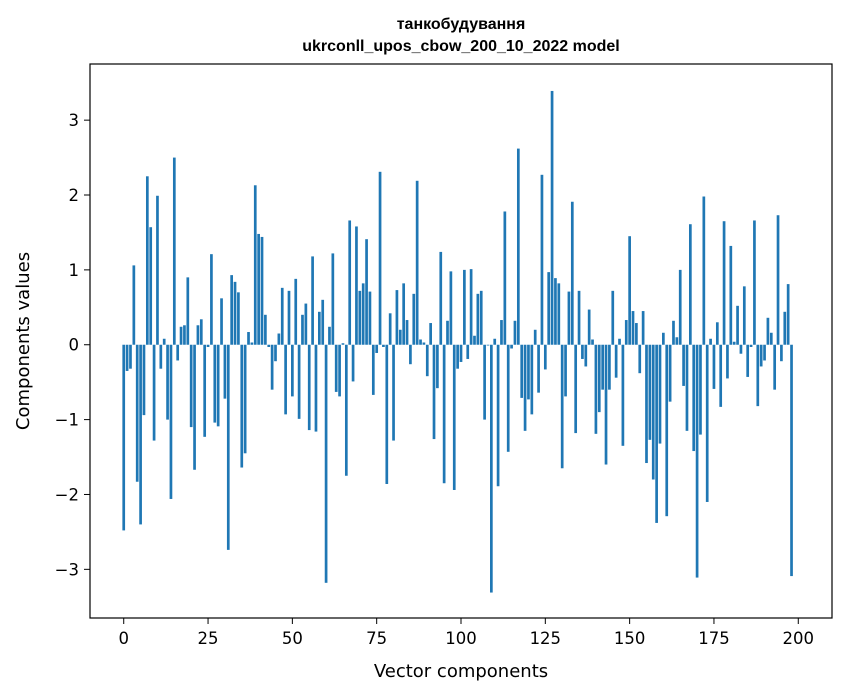 The height and width of the screenshot is (696, 847). I want to click on x-tick-label: 75, so click(376, 638).